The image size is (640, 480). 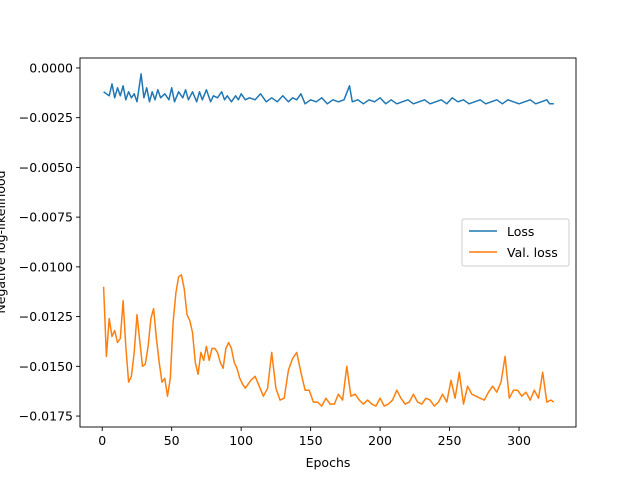 What do you see at coordinates (102, 440) in the screenshot?
I see `x-tick-label: 0` at bounding box center [102, 440].